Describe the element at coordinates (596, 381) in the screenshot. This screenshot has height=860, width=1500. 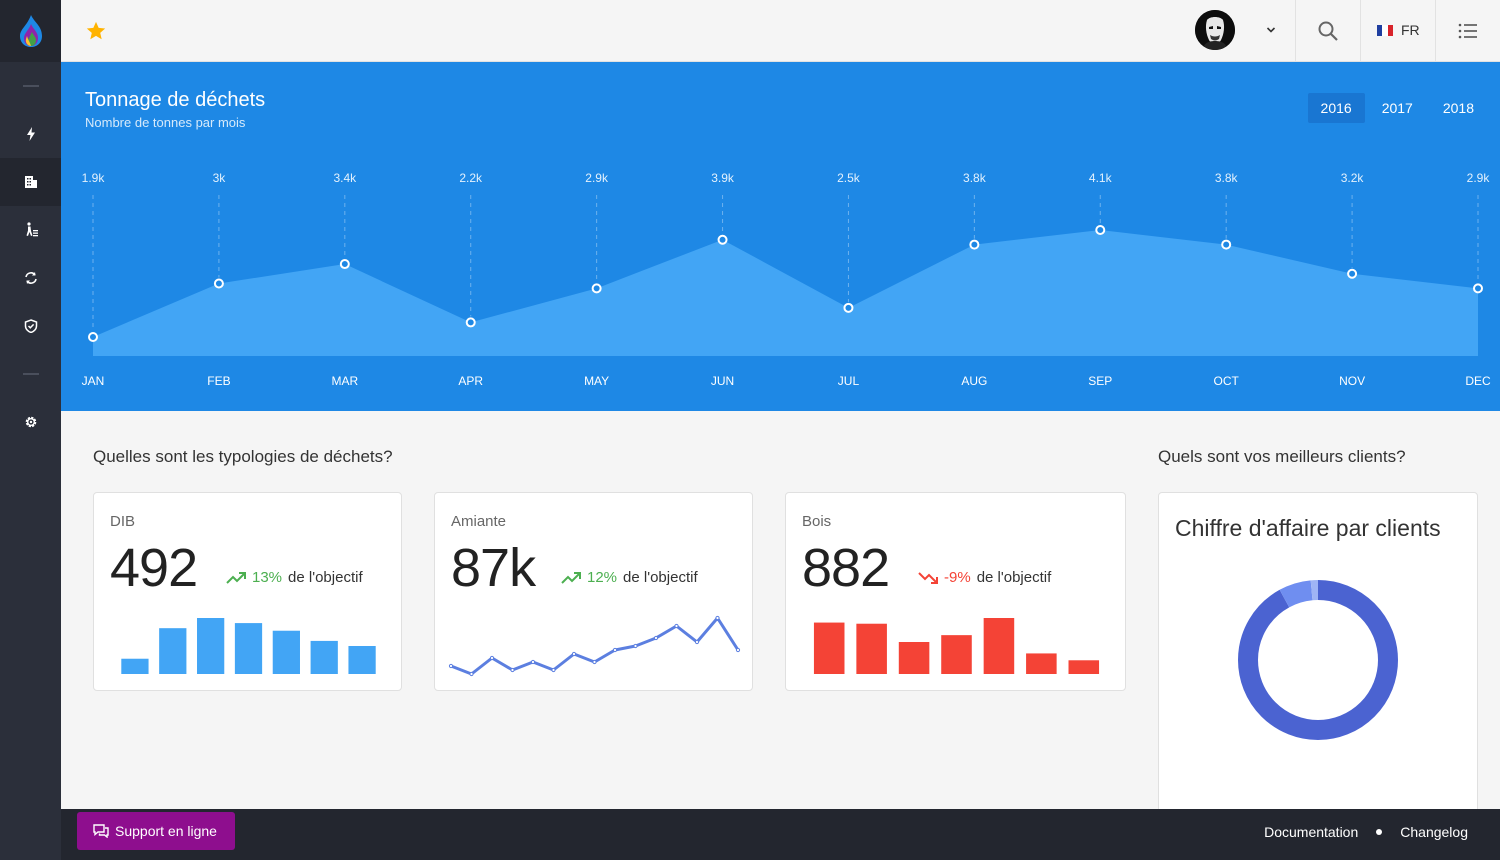
I see `x-tick-label: MAY` at that location.